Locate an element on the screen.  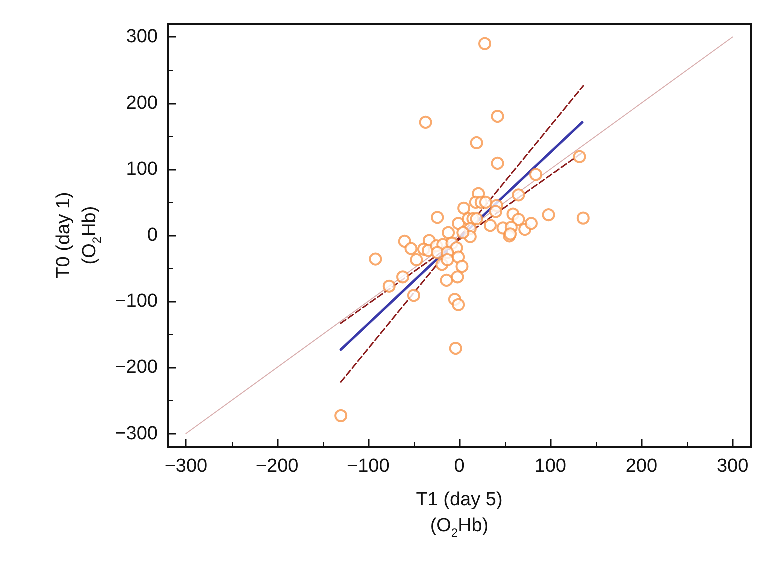
x-tick-label: −200 is located at coordinates (277, 466).